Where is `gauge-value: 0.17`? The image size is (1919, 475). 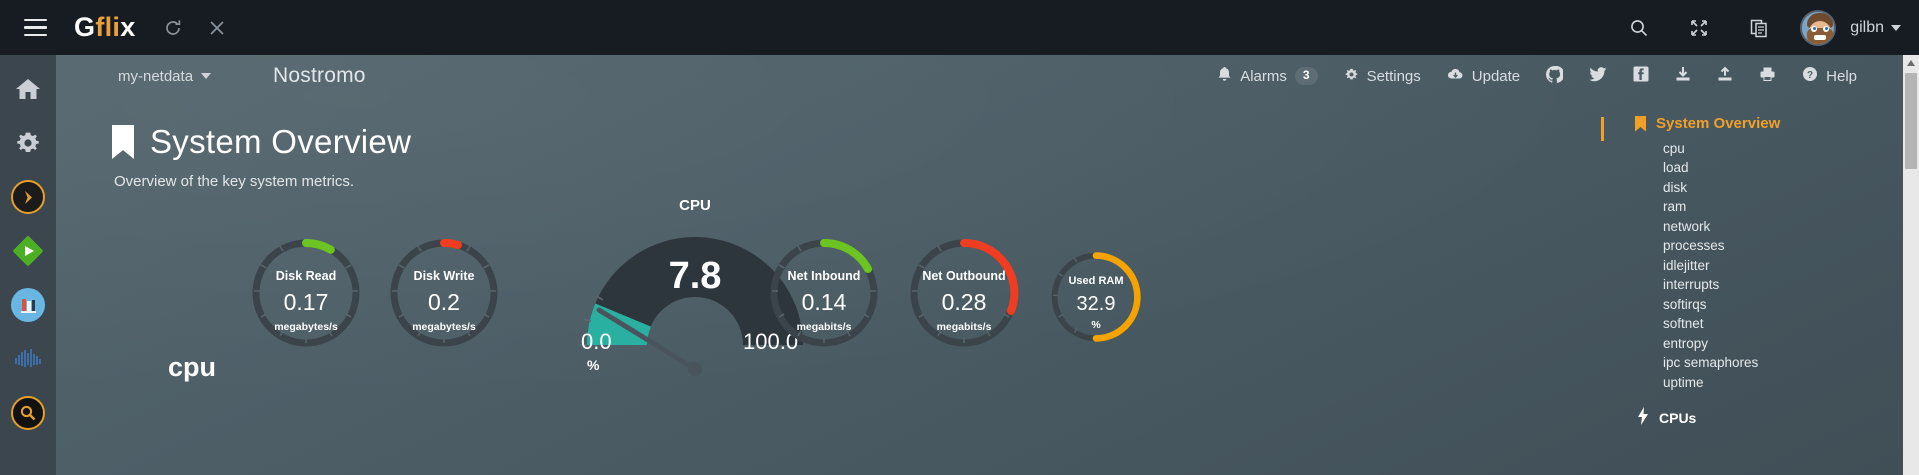 gauge-value: 0.17 is located at coordinates (306, 302).